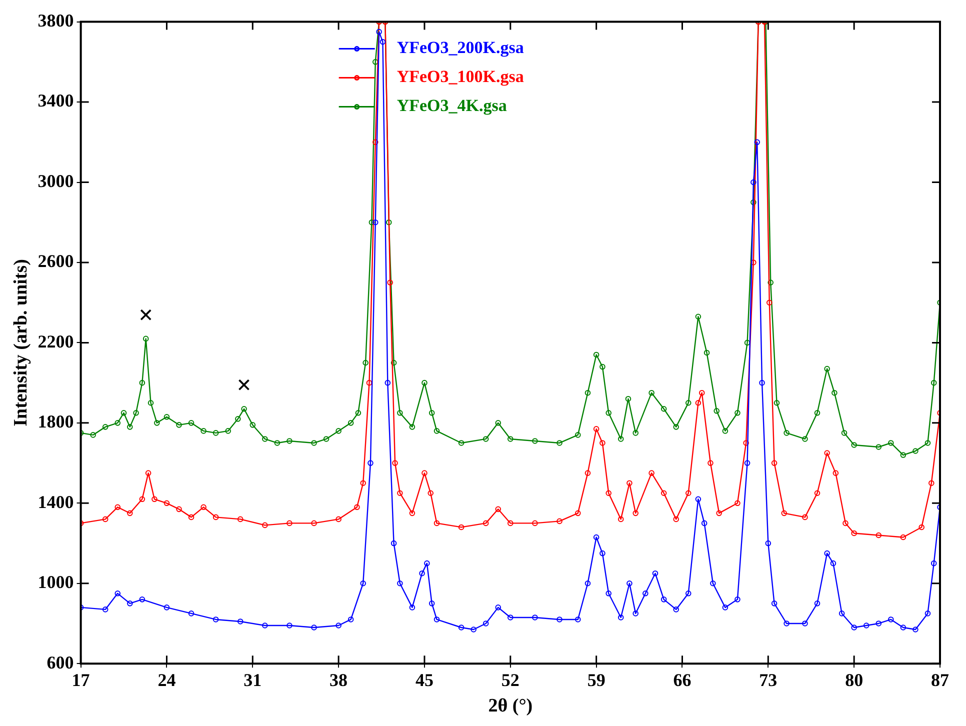 Image resolution: width=966 pixels, height=726 pixels. What do you see at coordinates (596, 680) in the screenshot?
I see `x-tick-label: 59` at bounding box center [596, 680].